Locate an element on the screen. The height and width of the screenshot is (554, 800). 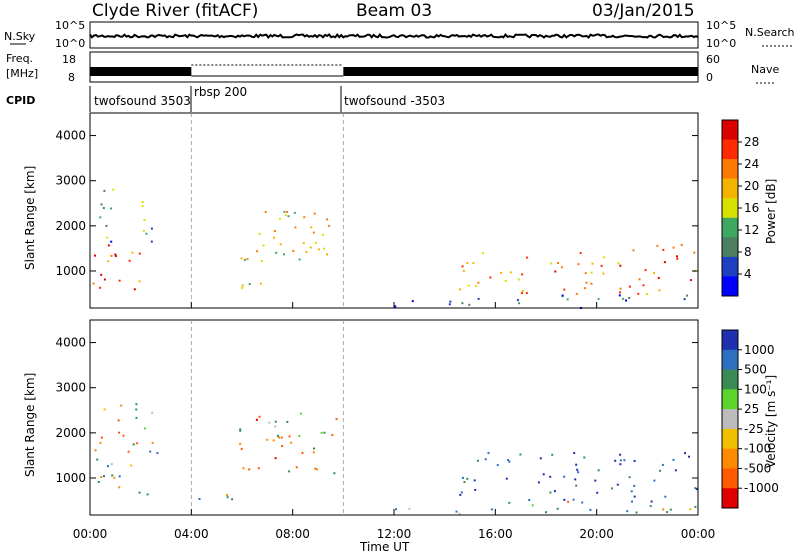
xtick-label: 04:00 is located at coordinates (191, 534).